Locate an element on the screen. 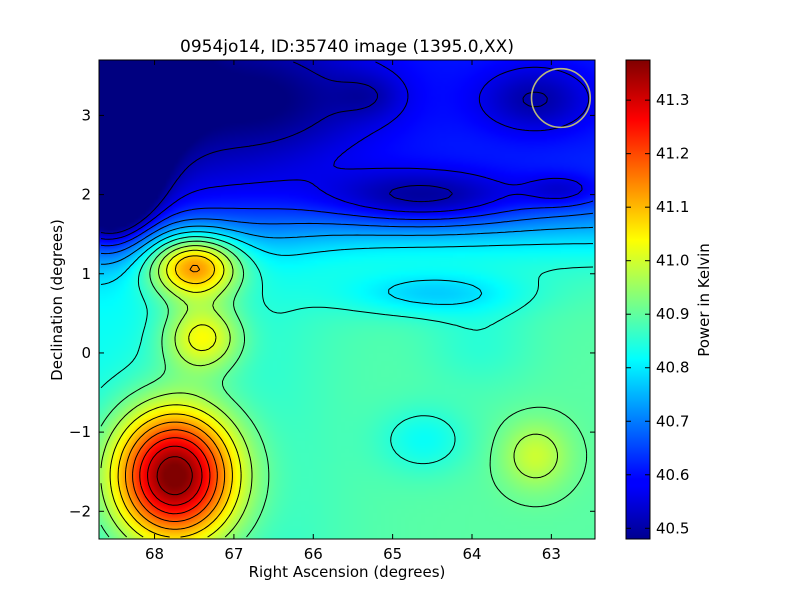 This screenshot has width=800, height=600. colorbar-tick-label: 40.9 is located at coordinates (672, 314).